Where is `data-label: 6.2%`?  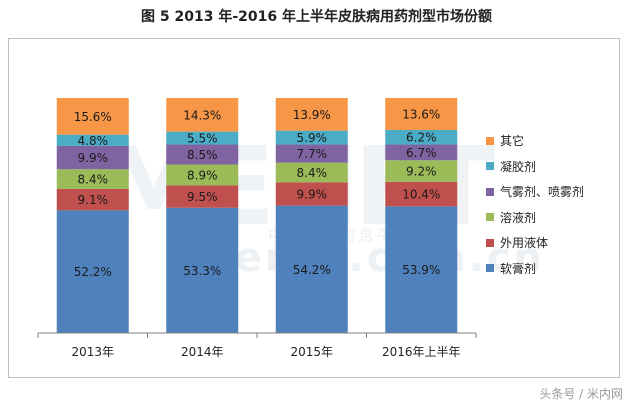 data-label: 6.2% is located at coordinates (421, 138).